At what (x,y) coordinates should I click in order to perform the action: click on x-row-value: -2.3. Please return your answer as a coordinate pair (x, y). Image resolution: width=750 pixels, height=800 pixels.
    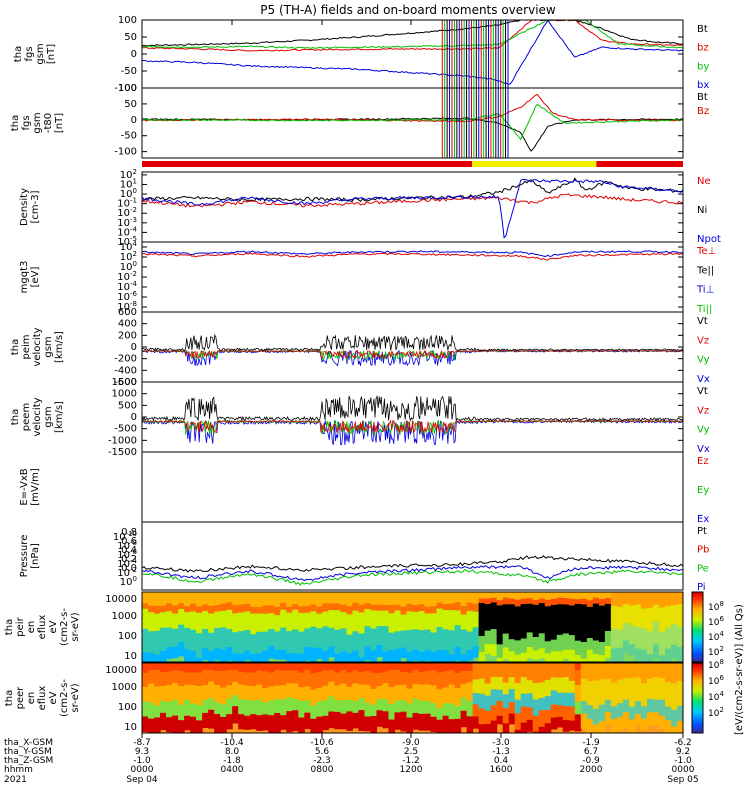
    Looking at the image, I should click on (322, 761).